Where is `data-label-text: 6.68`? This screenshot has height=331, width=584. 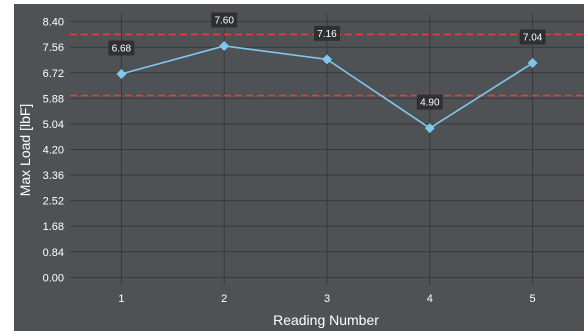 data-label-text: 6.68 is located at coordinates (122, 48).